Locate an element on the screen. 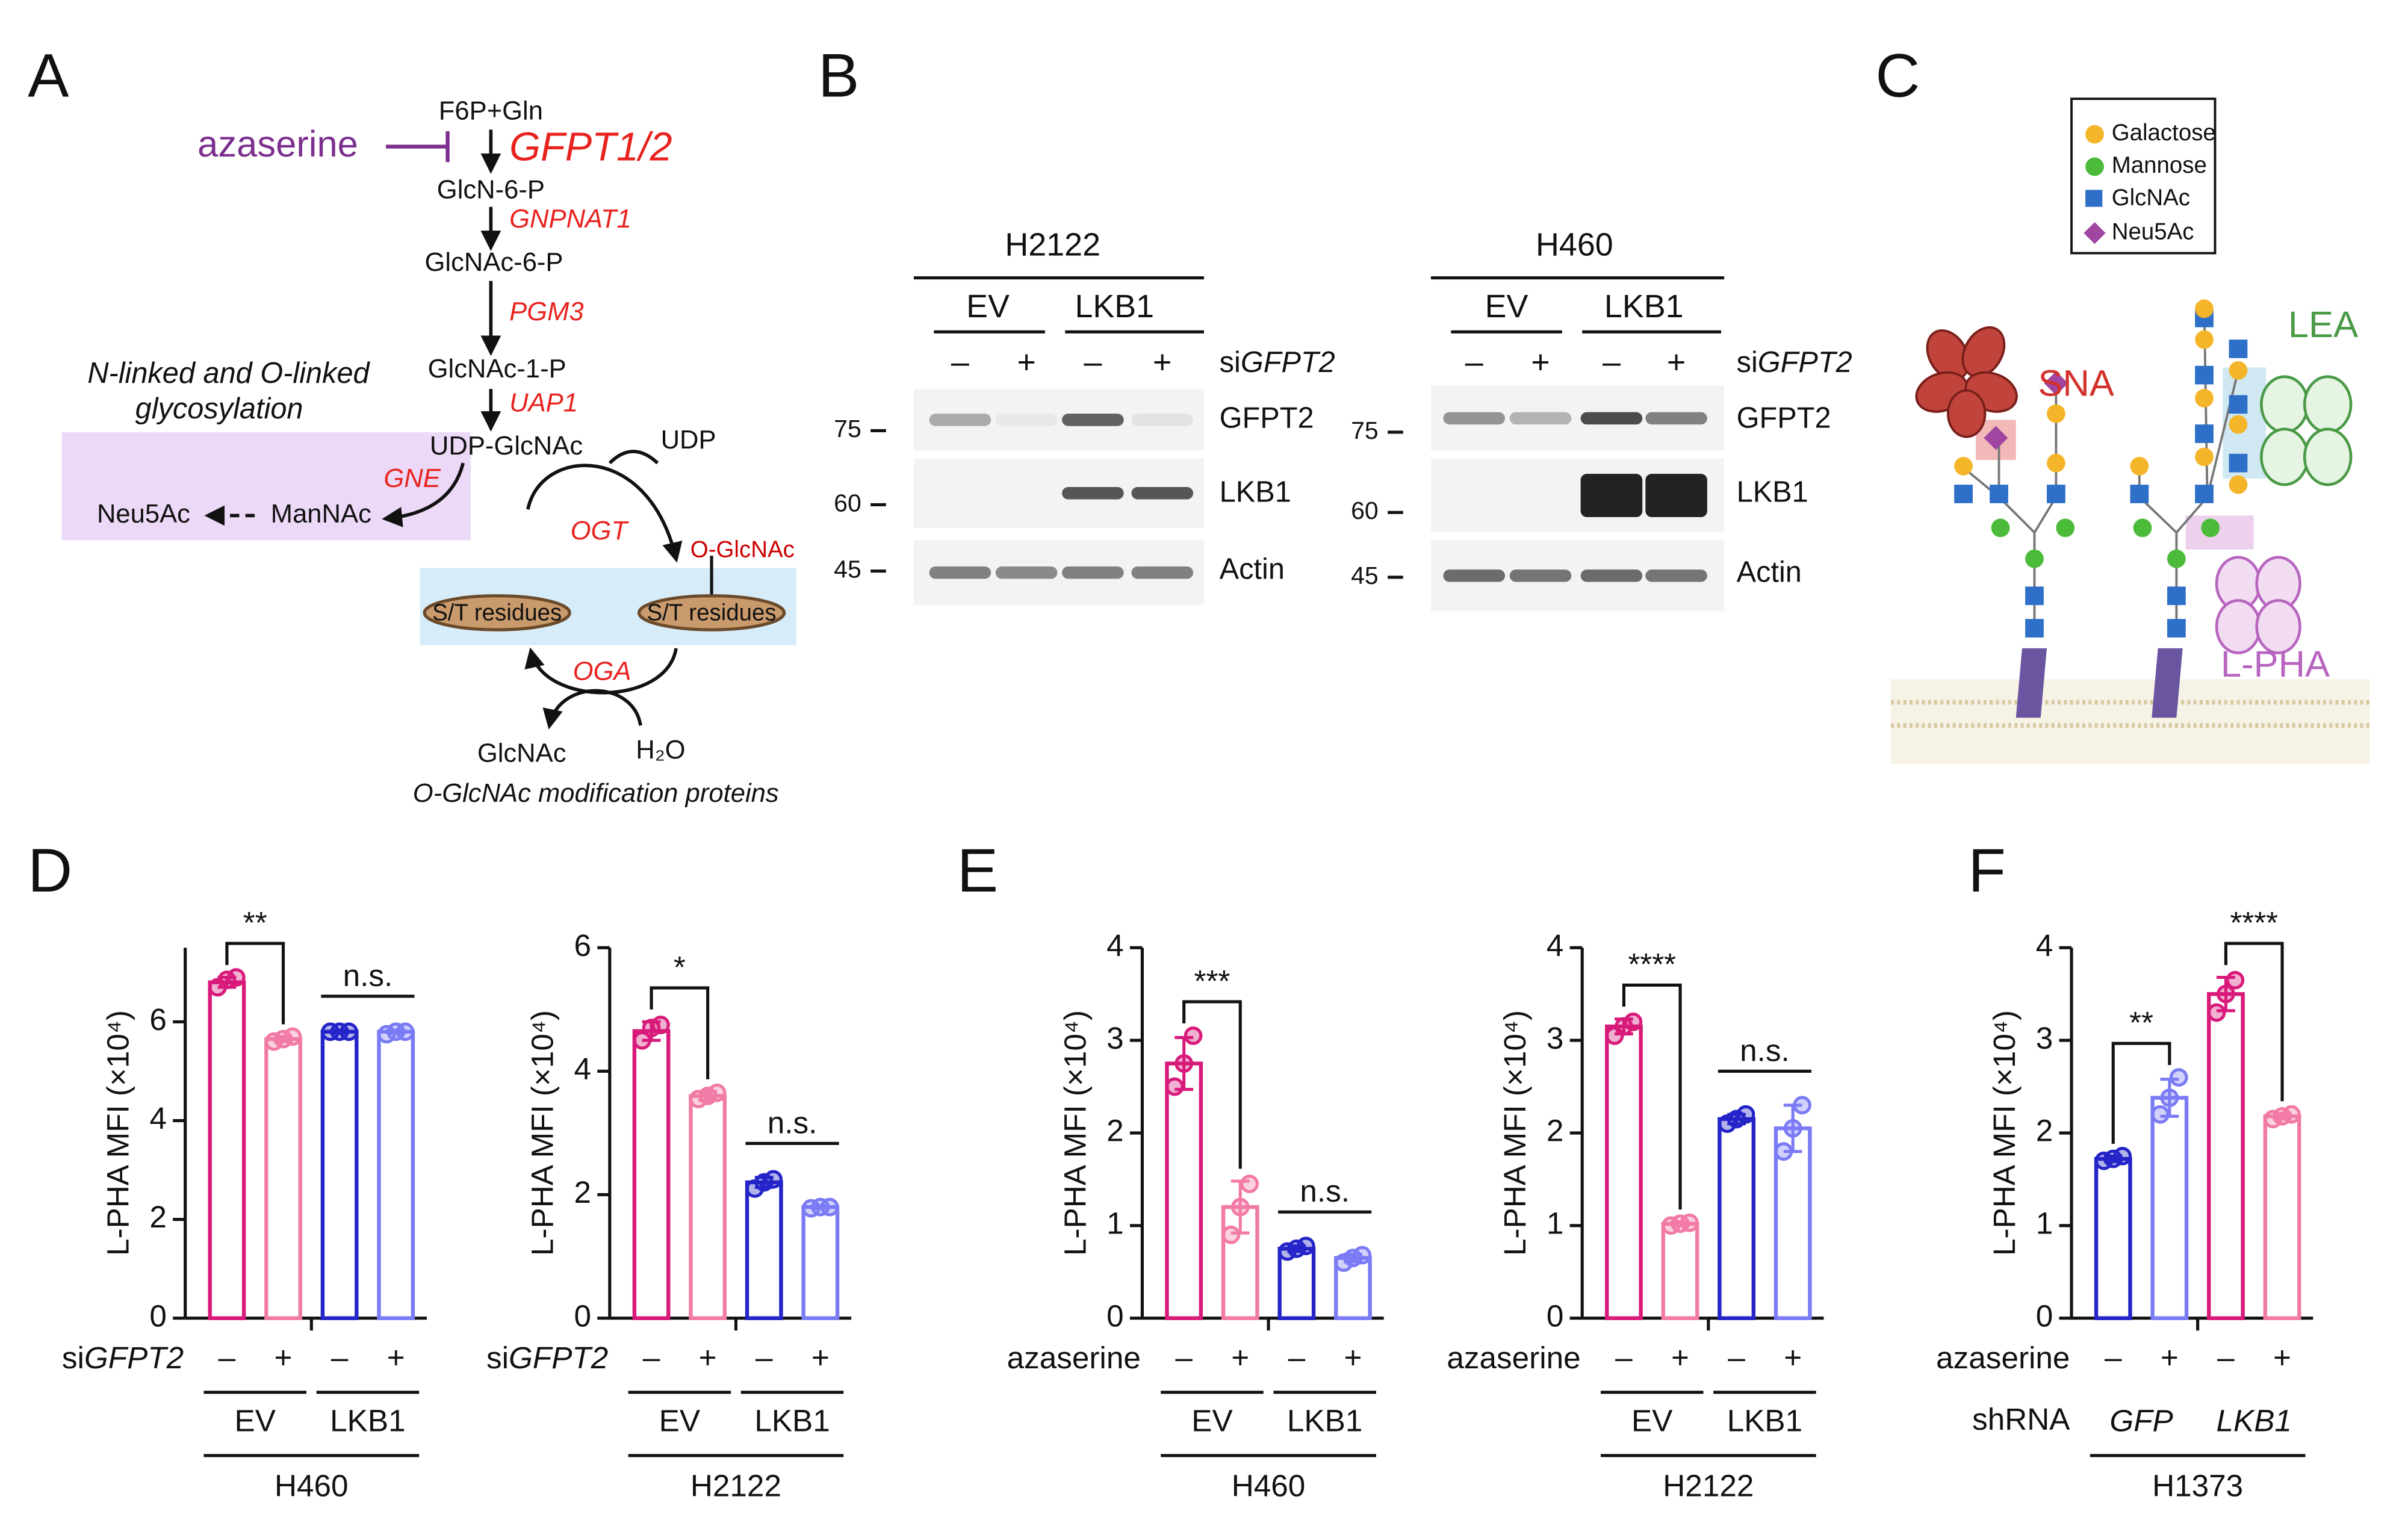  metabolite: F6P+Gln is located at coordinates (491, 111).